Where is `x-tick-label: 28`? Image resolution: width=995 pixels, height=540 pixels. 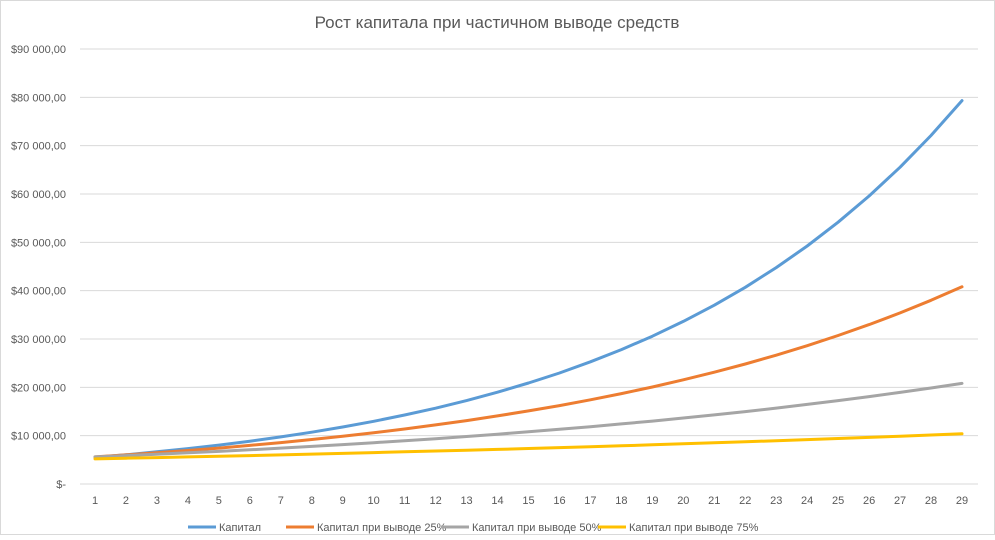
x-tick-label: 28 is located at coordinates (931, 501).